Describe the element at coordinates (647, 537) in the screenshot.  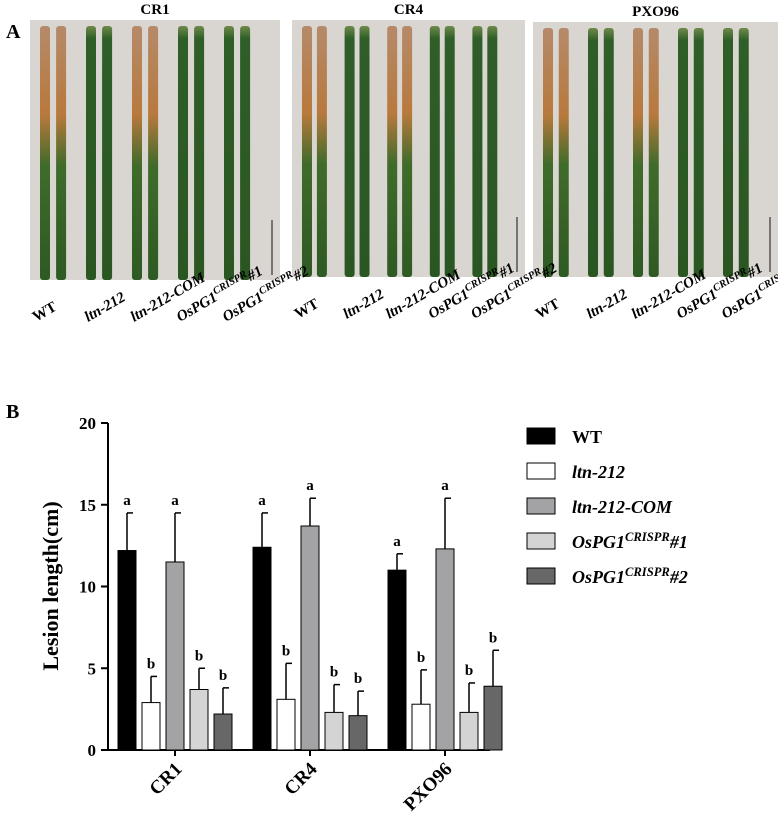
I see `name-part: CRISPR` at that location.